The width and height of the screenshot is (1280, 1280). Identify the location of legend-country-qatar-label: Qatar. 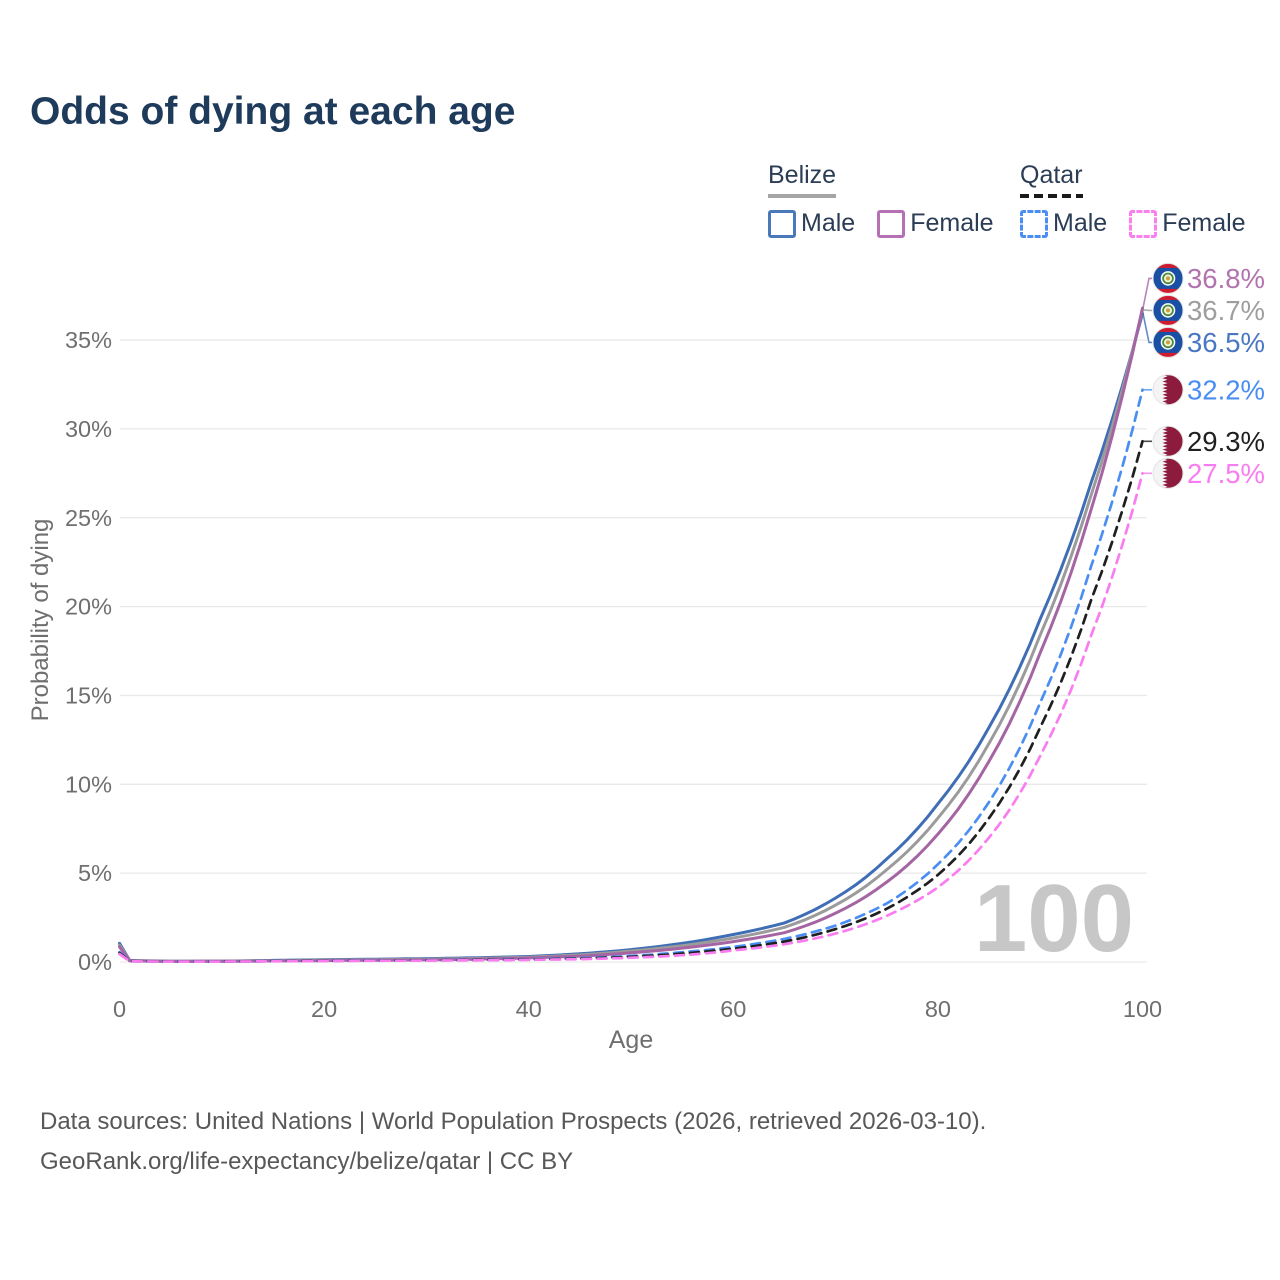
(1051, 175).